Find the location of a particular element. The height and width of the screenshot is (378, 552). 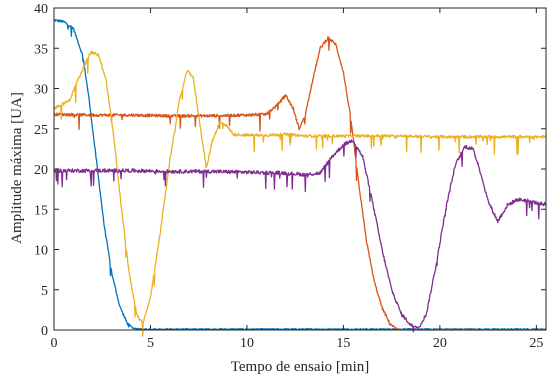

y-tick-label: 25 is located at coordinates (41, 130).